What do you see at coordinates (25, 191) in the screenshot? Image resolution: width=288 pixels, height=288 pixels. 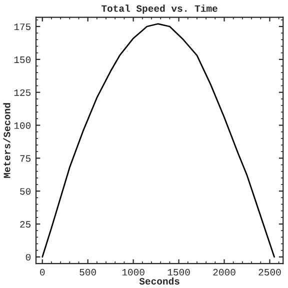 I see `y-tick-label: 50` at bounding box center [25, 191].